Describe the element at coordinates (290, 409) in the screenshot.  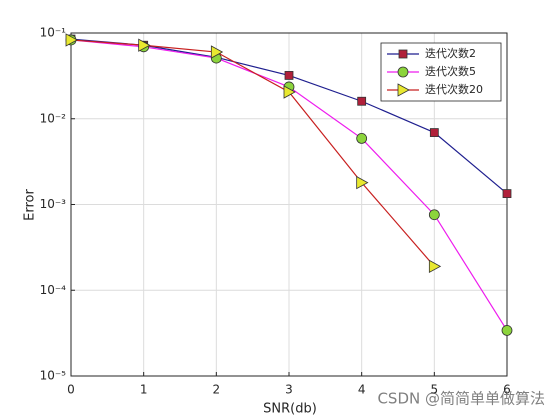
I see `x-axis-label: SNR(db)` at that location.